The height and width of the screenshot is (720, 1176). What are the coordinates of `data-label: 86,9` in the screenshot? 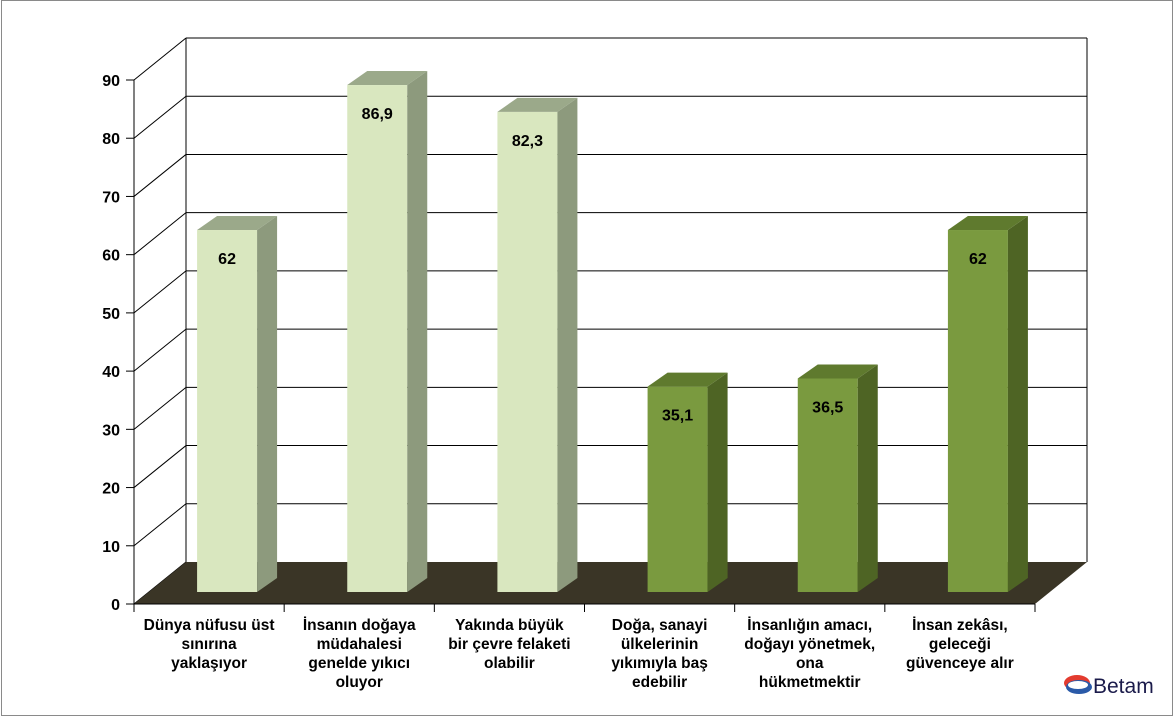 It's located at (377, 114).